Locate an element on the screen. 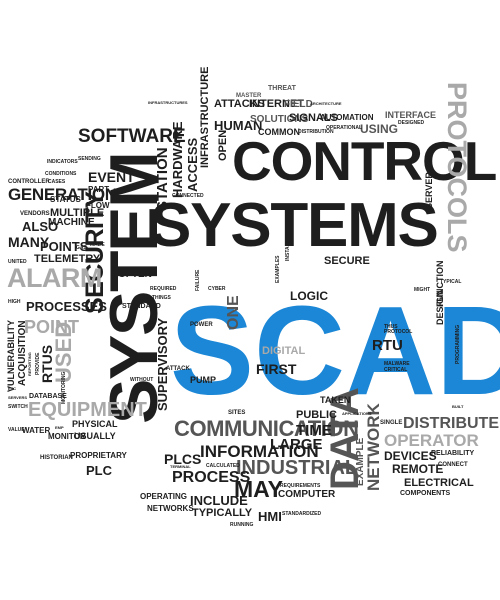 This screenshot has height=600, width=500. word-station: STATION is located at coordinates (162, 179).